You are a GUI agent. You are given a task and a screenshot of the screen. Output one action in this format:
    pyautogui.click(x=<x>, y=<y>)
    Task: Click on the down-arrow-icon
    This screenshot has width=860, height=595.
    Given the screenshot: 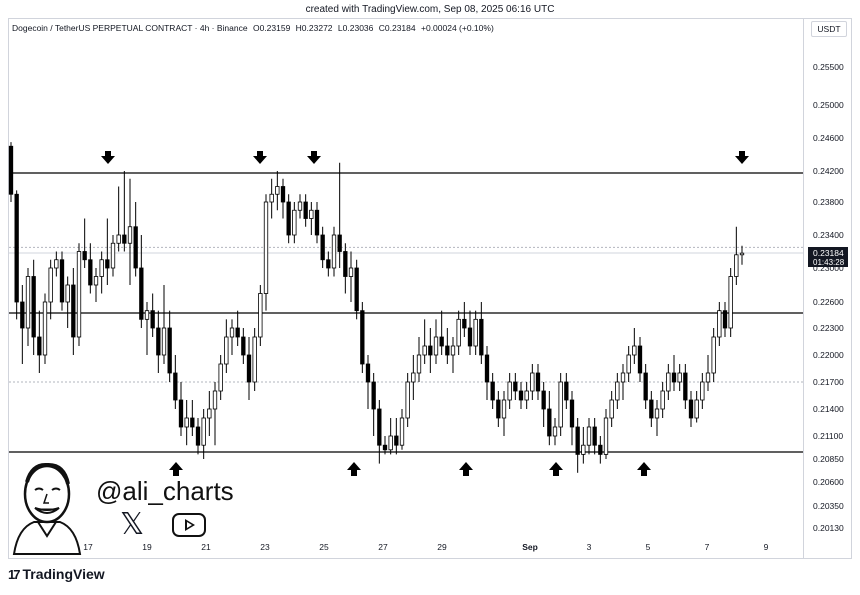 What is the action you would take?
    pyautogui.click(x=108, y=157)
    